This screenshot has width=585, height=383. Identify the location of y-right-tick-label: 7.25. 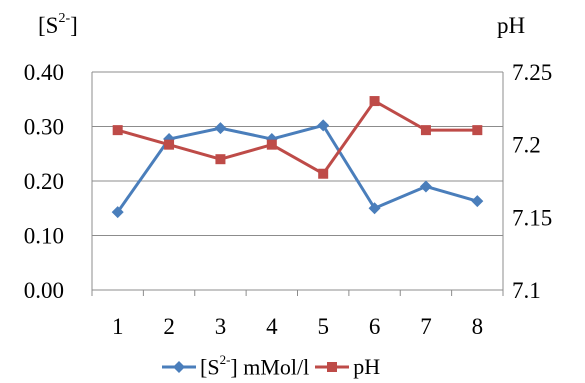
(532, 72).